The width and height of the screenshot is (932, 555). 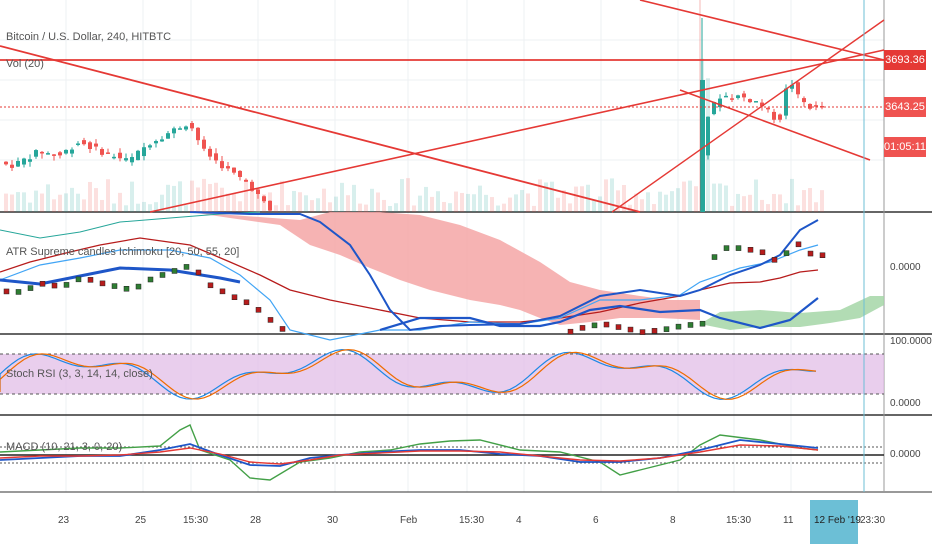 I want to click on ichimoku-bull-cloud, so click(x=792, y=313).